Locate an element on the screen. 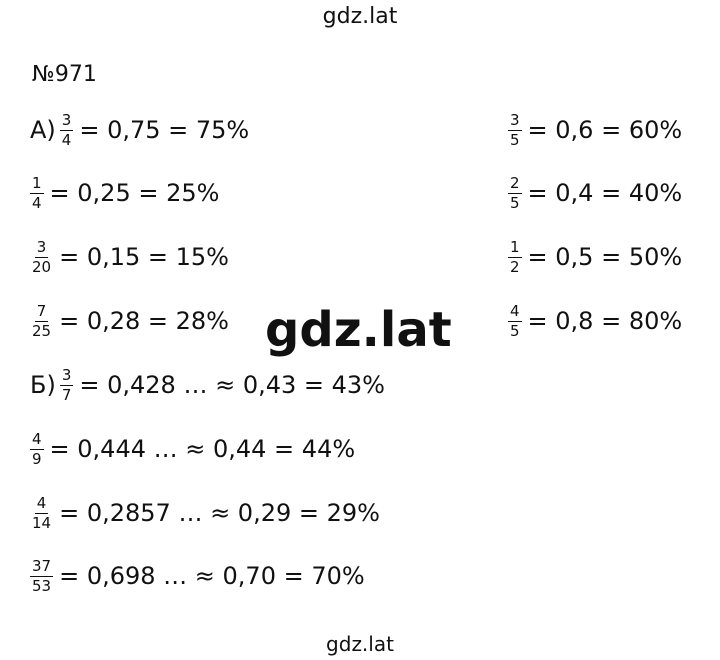  equation-rest: = 0,28 = 28% is located at coordinates (144, 321).